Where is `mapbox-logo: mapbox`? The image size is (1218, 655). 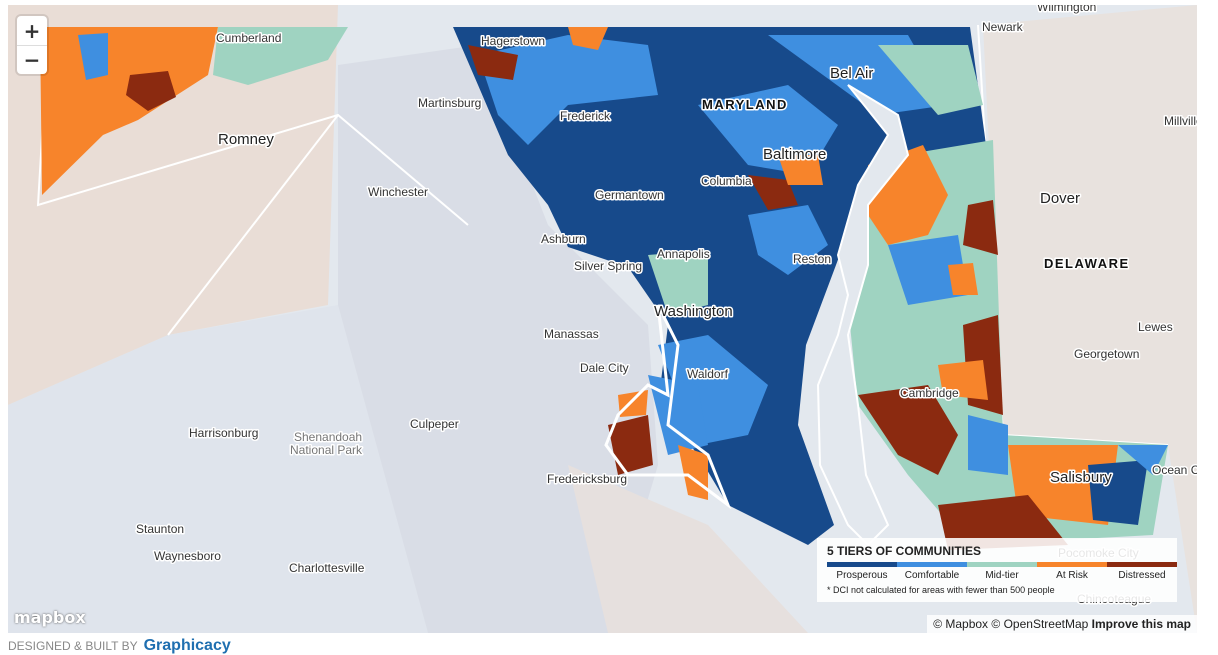
mapbox-logo: mapbox is located at coordinates (50, 617).